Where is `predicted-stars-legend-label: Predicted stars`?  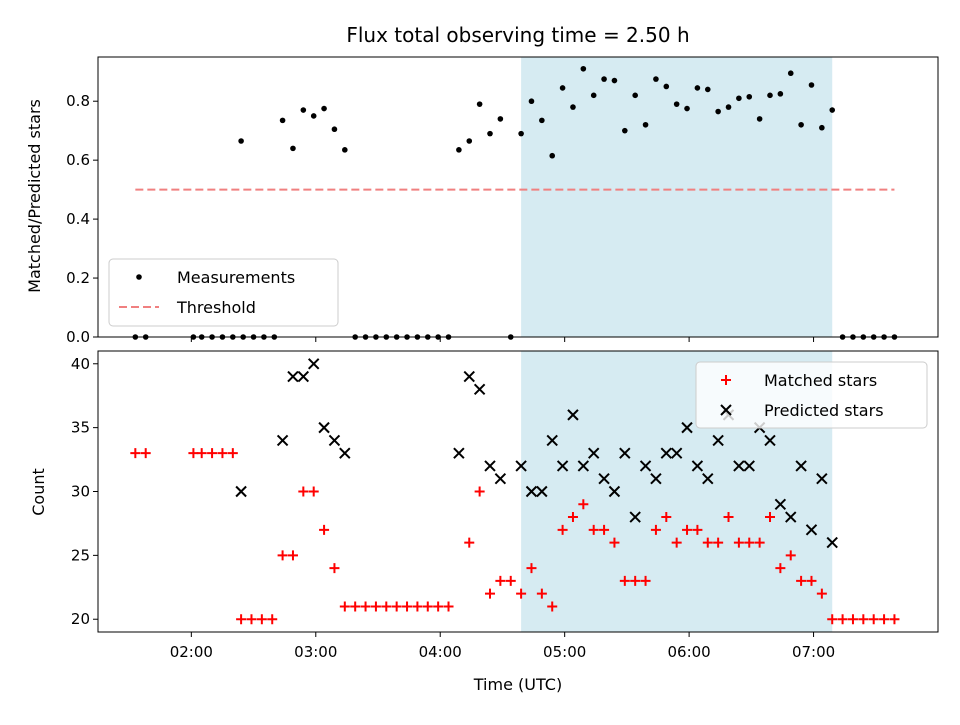 predicted-stars-legend-label: Predicted stars is located at coordinates (824, 410).